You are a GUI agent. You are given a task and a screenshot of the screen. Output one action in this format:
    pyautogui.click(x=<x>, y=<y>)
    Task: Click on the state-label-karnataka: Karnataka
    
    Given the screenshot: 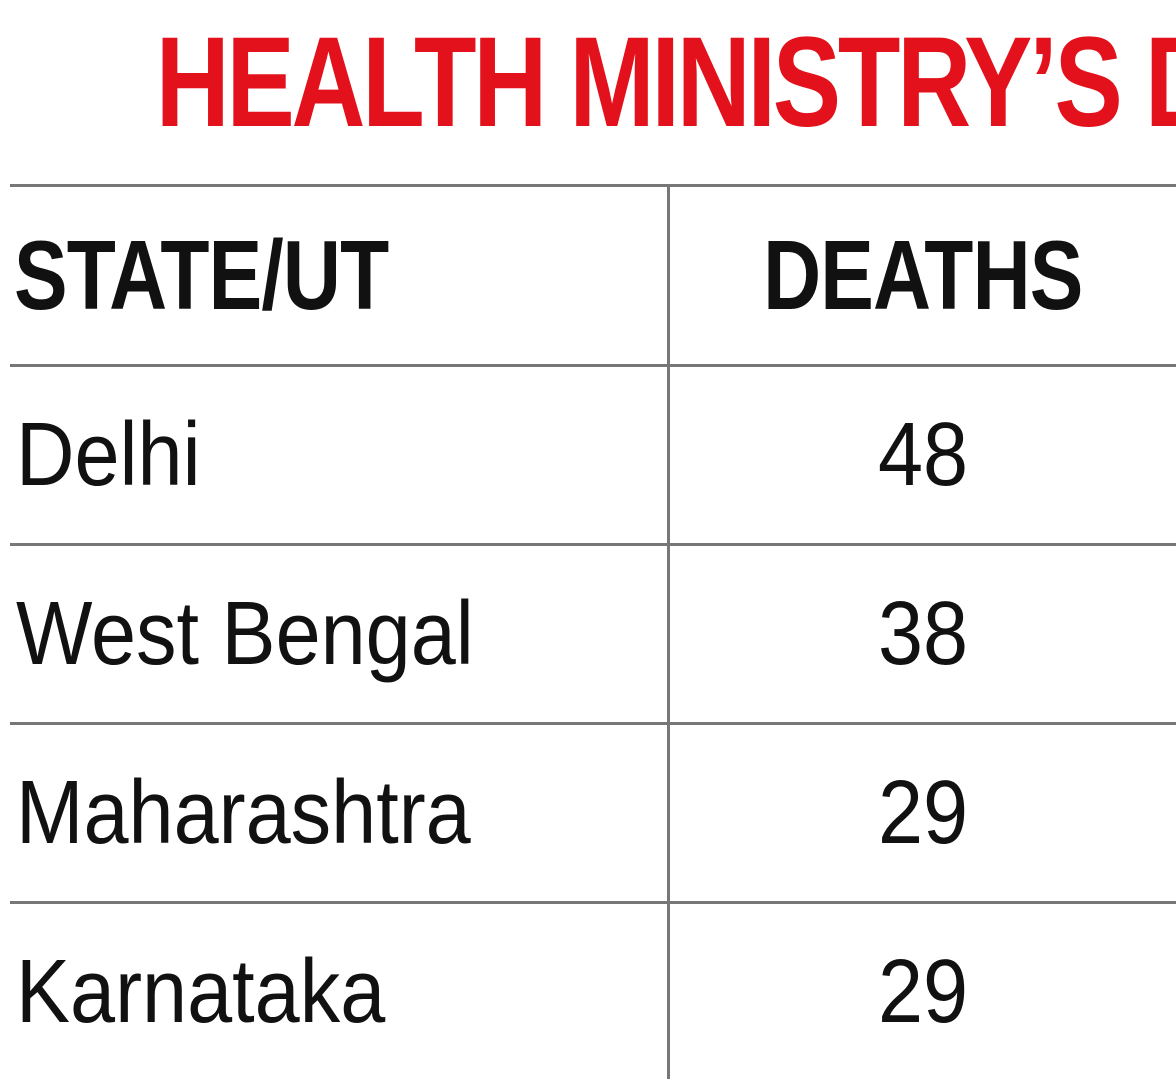 What is the action you would take?
    pyautogui.click(x=201, y=992)
    